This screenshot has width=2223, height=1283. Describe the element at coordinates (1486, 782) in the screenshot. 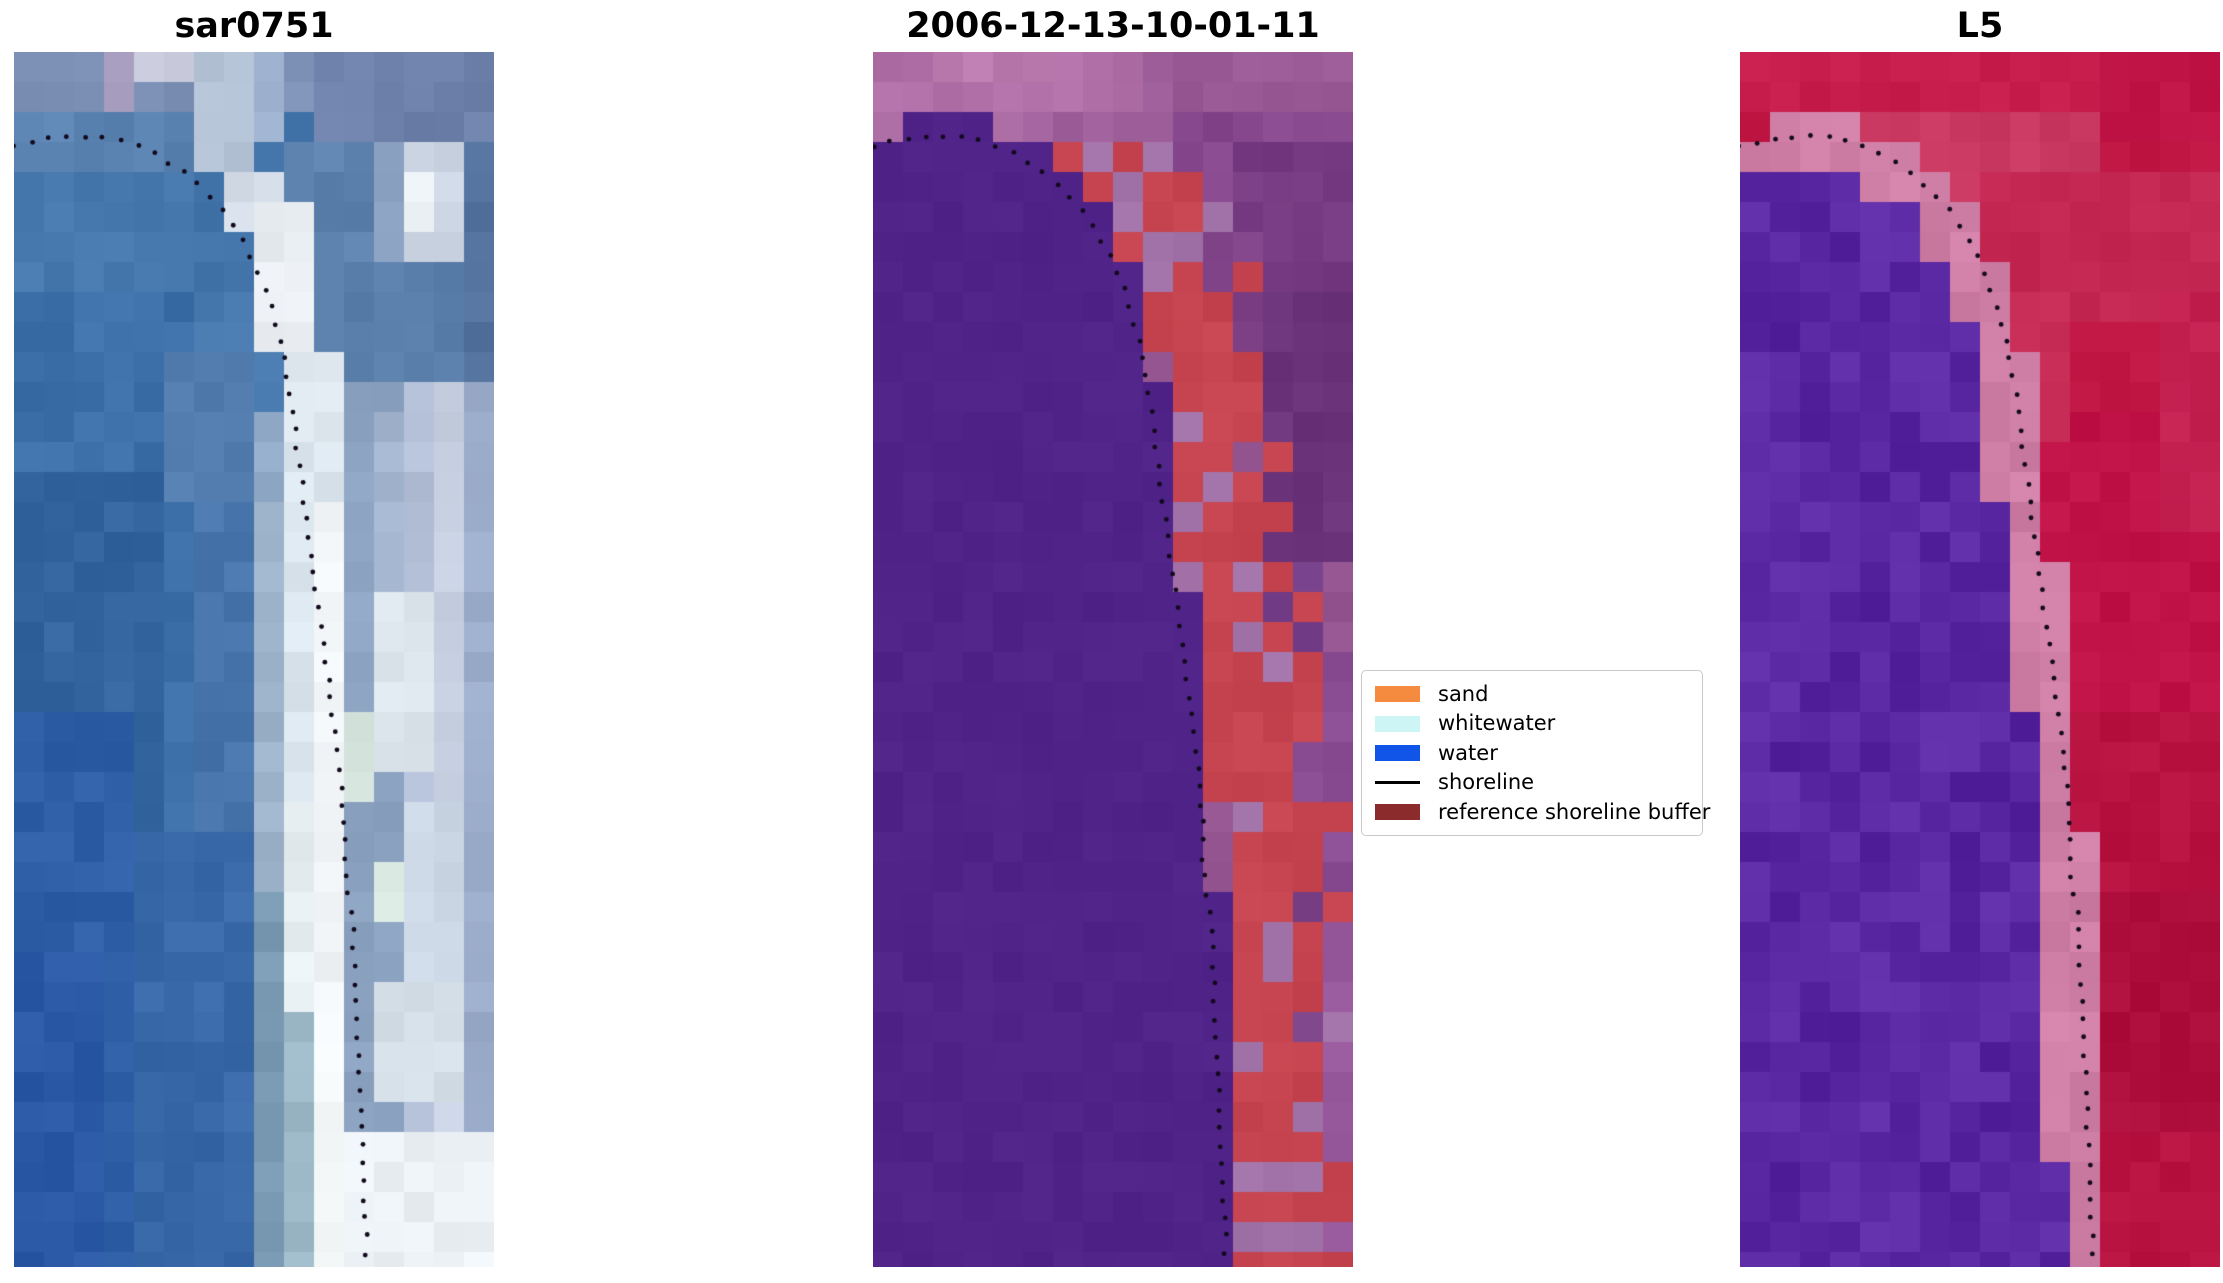

I see `legend-label: shoreline` at that location.